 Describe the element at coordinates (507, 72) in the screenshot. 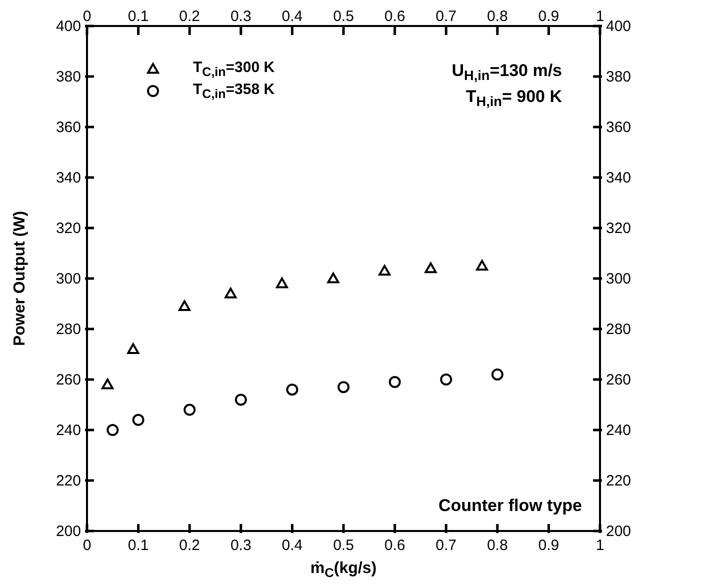

I see `annotation: U$_{H,in}$=130 m/s` at that location.